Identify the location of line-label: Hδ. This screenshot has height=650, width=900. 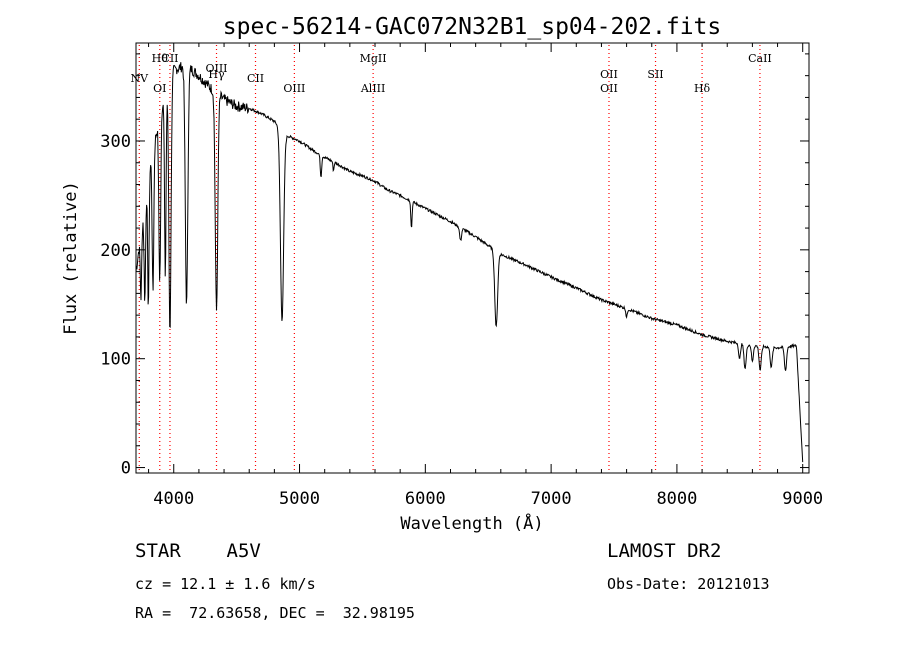
(702, 88).